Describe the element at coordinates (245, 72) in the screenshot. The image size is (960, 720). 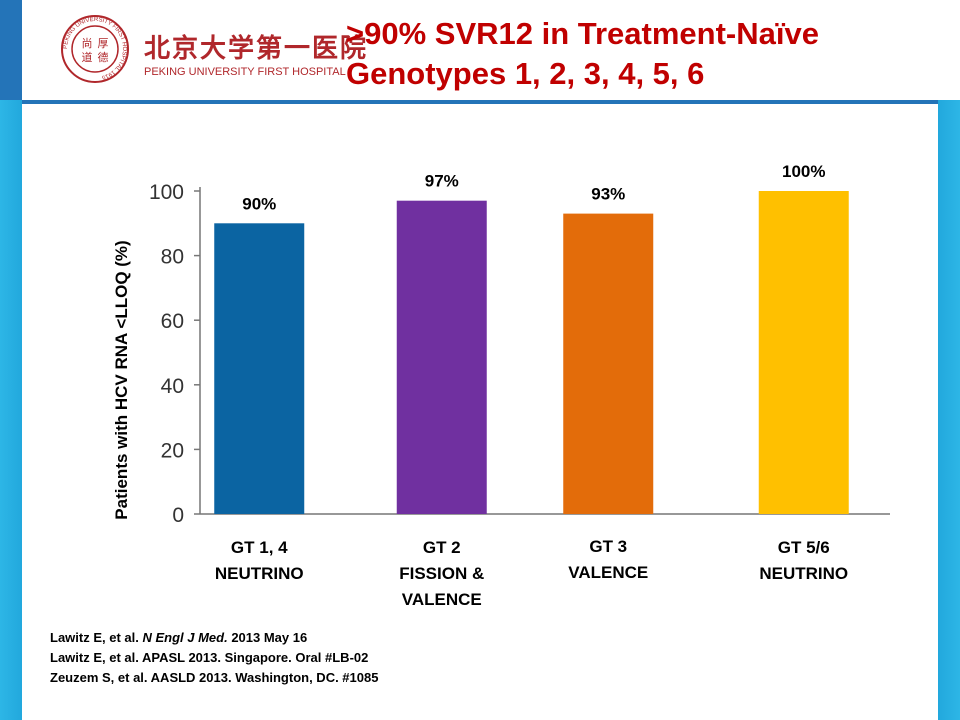
I see `hospital-name-en: PEKING UNIVERSITY FIRST HOSPITAL` at that location.